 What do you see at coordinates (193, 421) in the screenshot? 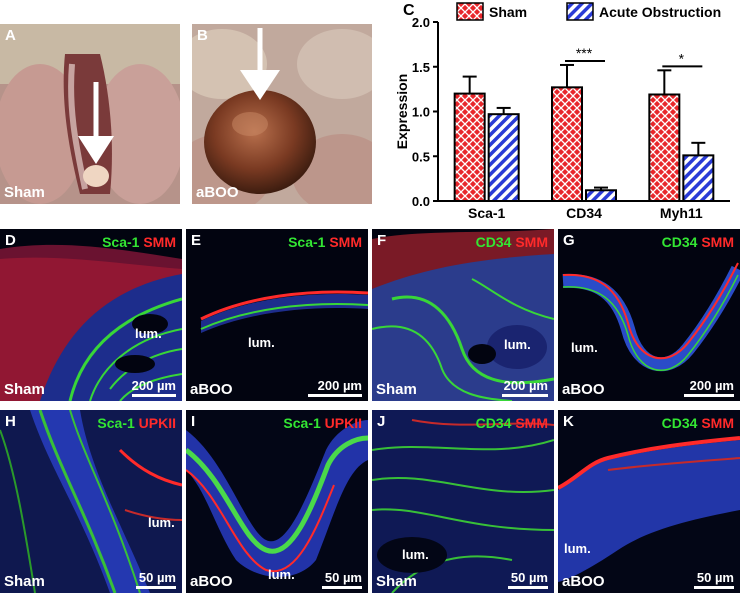
I see `panel-i-letter: I` at bounding box center [193, 421].